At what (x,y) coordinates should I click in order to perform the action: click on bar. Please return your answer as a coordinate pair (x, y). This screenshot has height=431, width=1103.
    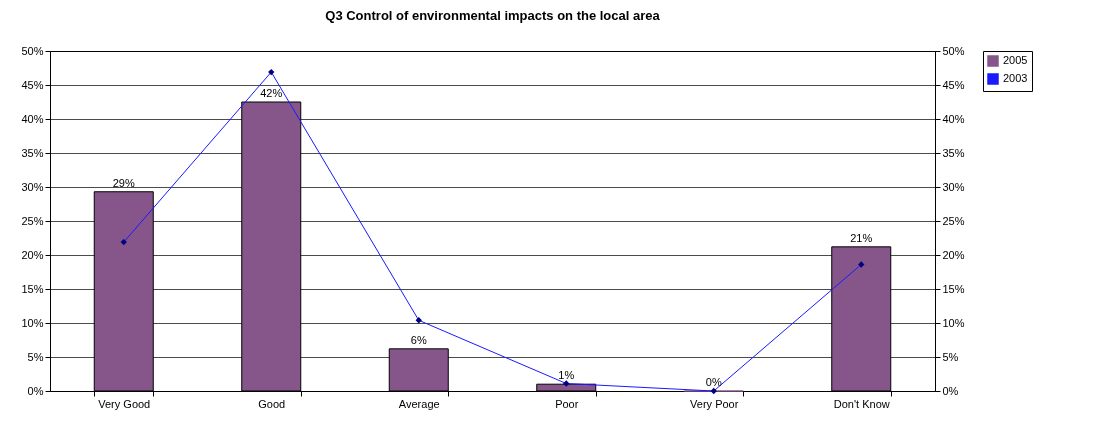
    Looking at the image, I should click on (566, 387).